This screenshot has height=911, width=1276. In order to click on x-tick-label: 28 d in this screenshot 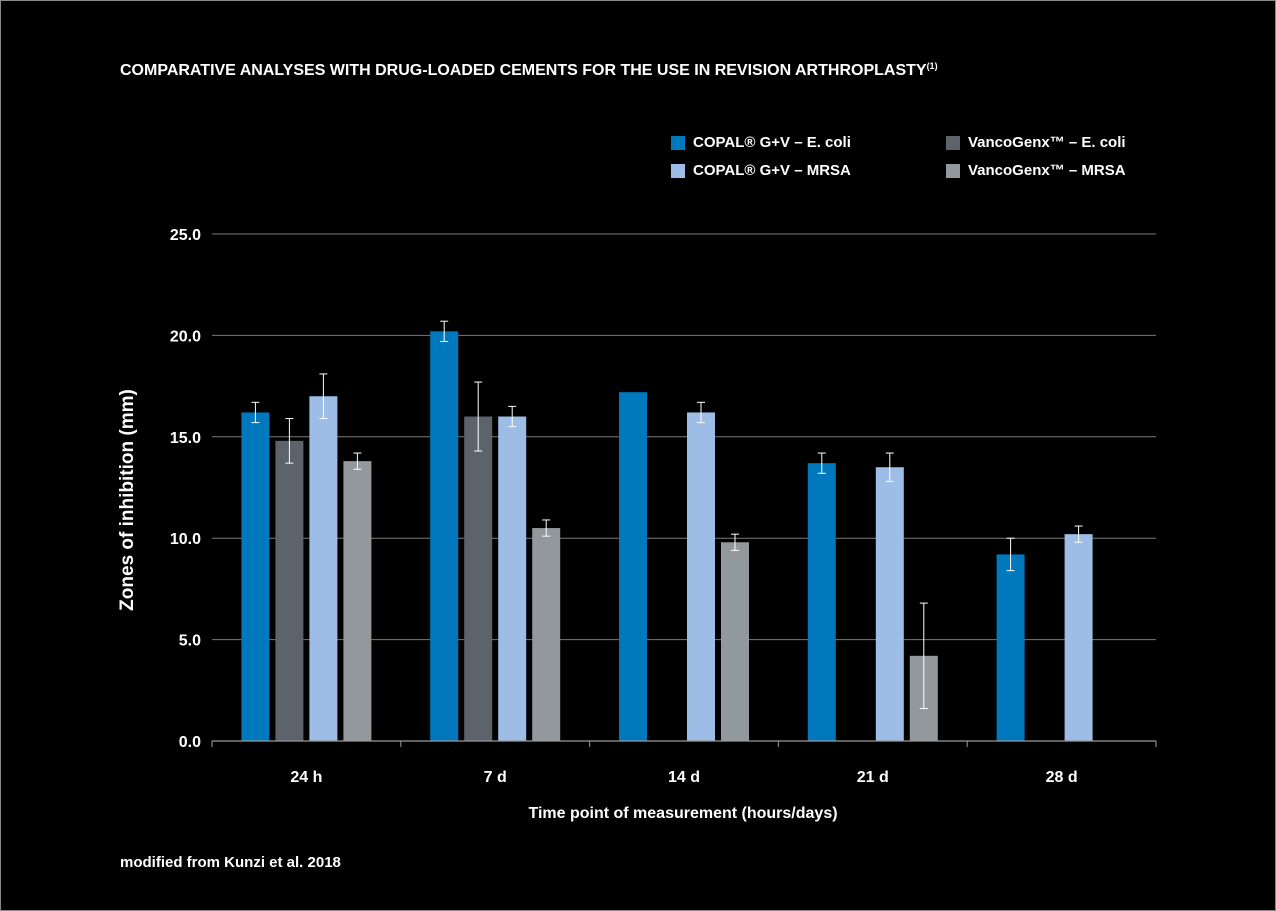, I will do `click(1062, 777)`.